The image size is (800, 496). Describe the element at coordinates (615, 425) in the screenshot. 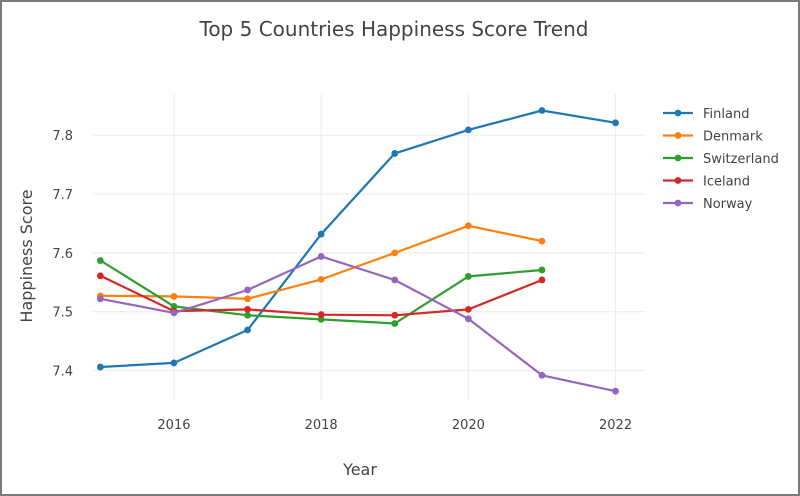

I see `x-tick-label: 2022` at that location.